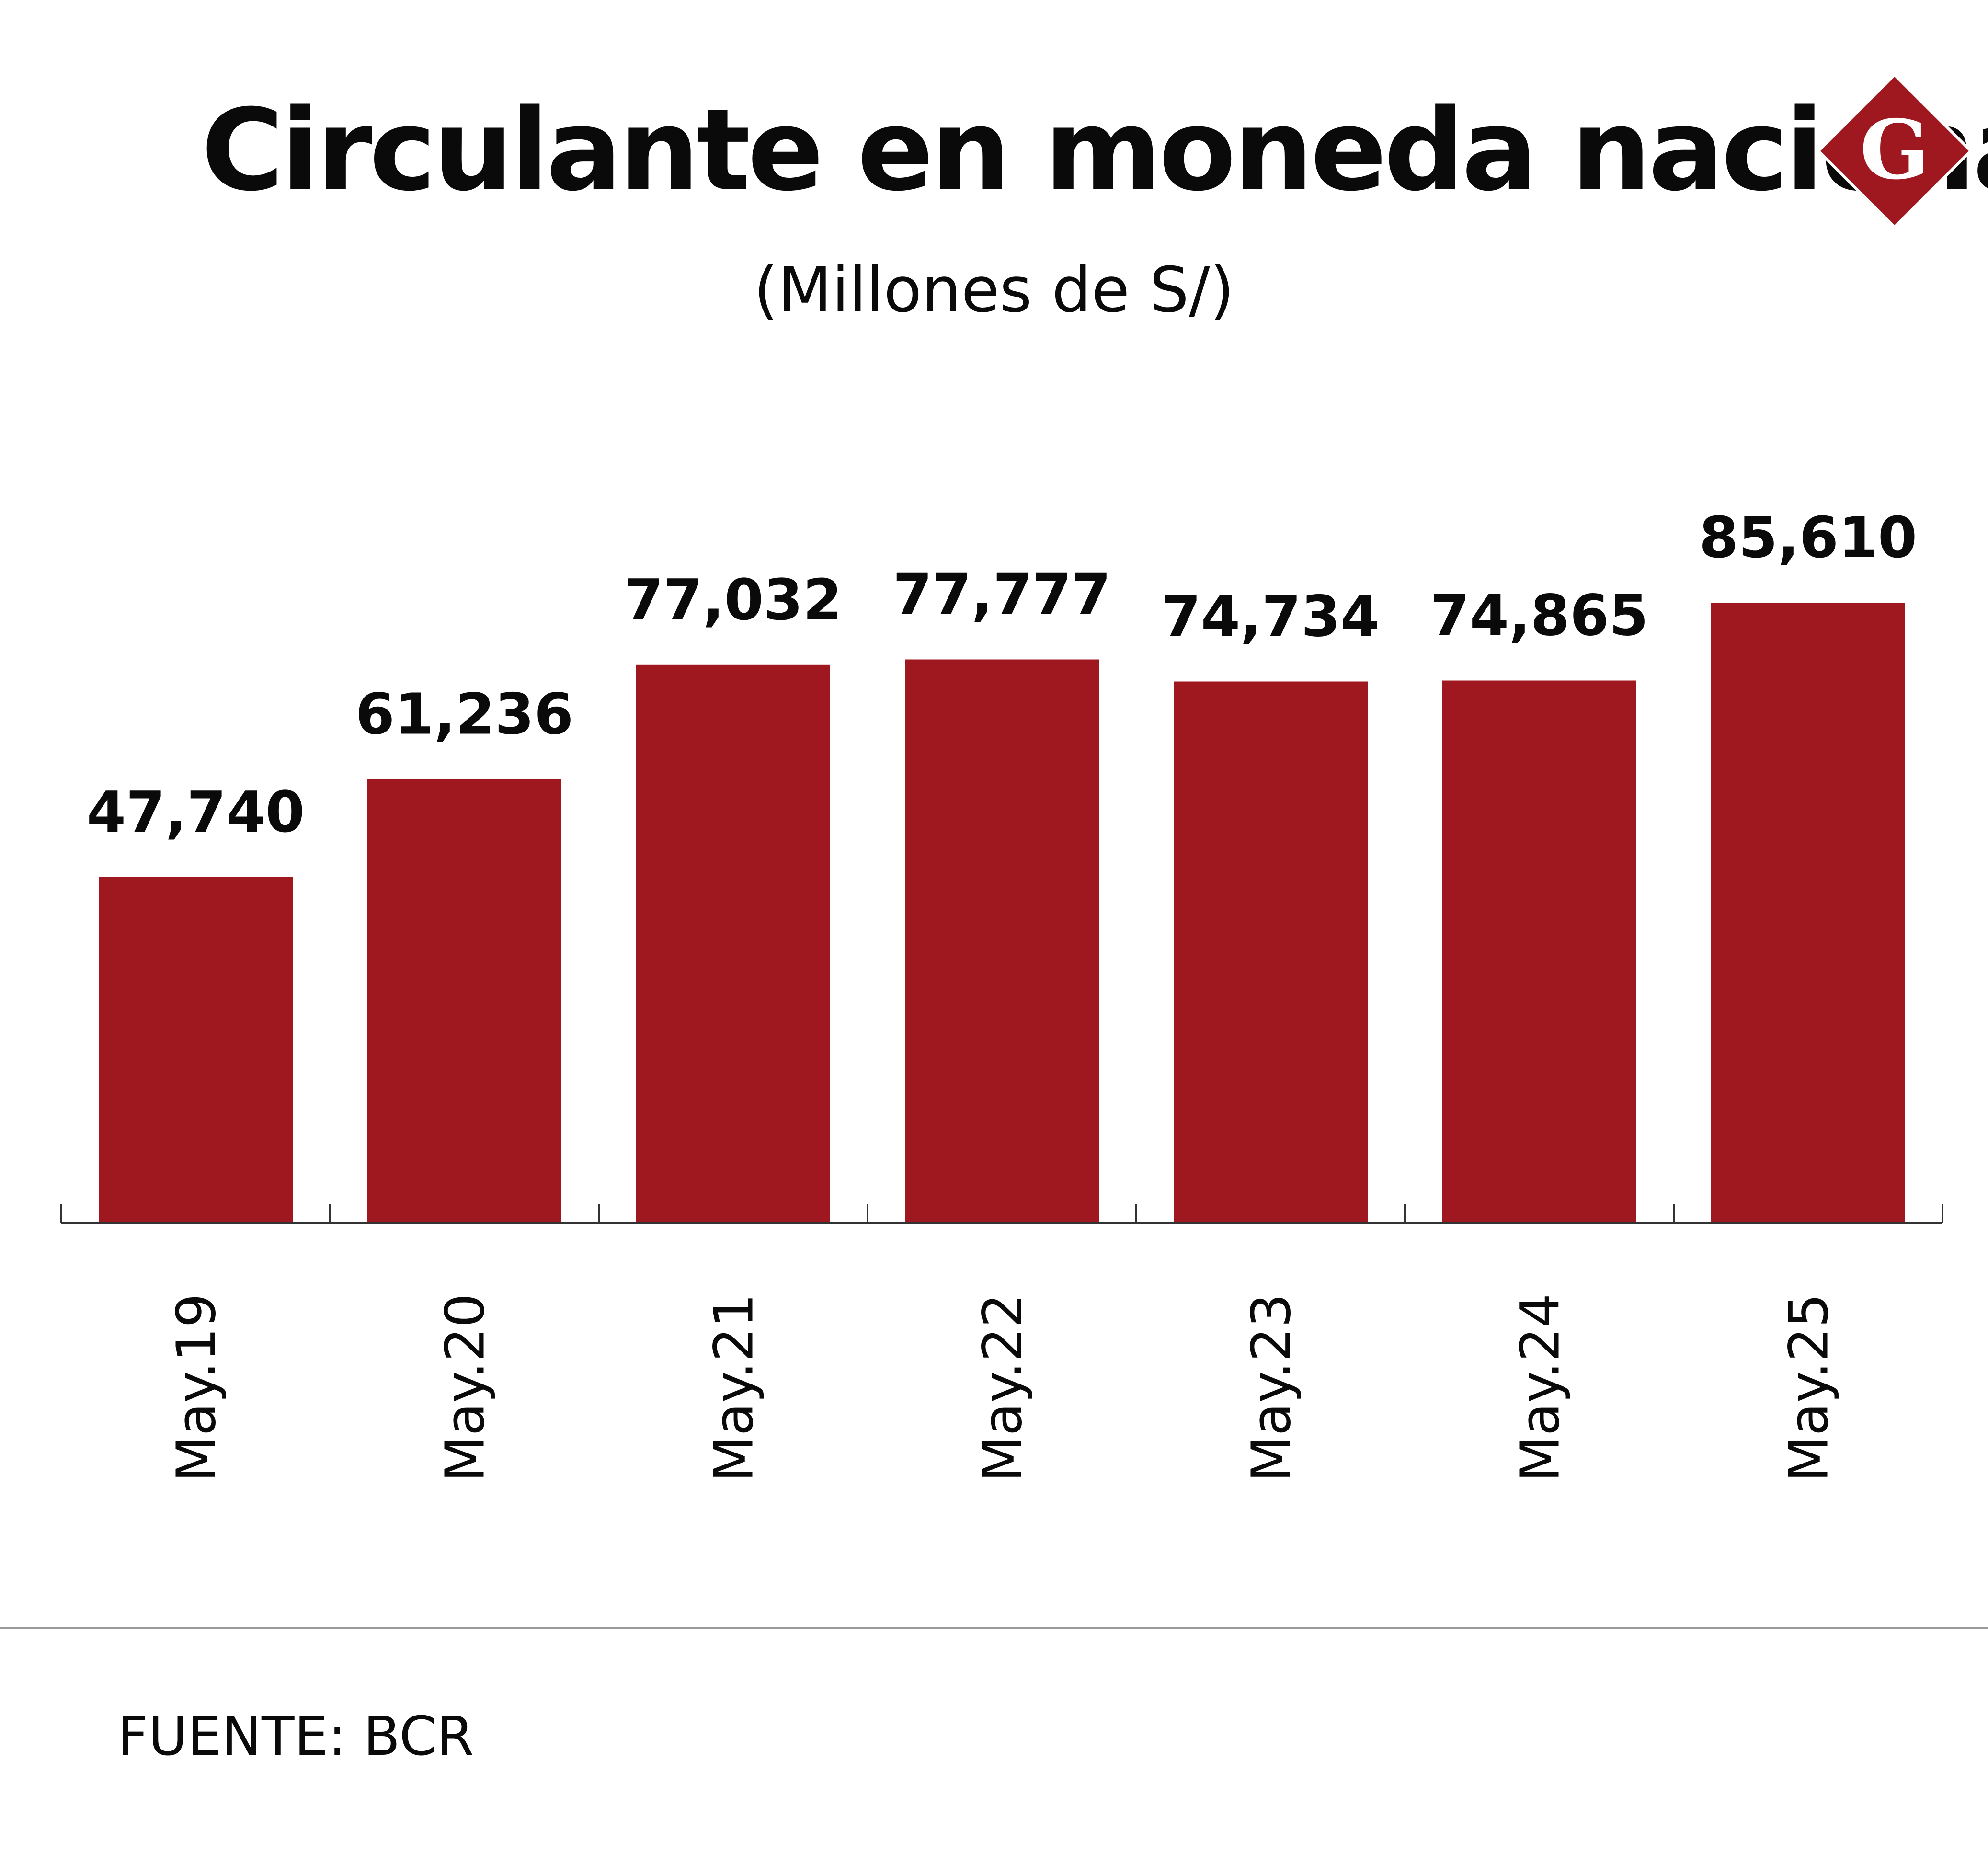  I want to click on x-tick-label: May.22, so click(1003, 1387).